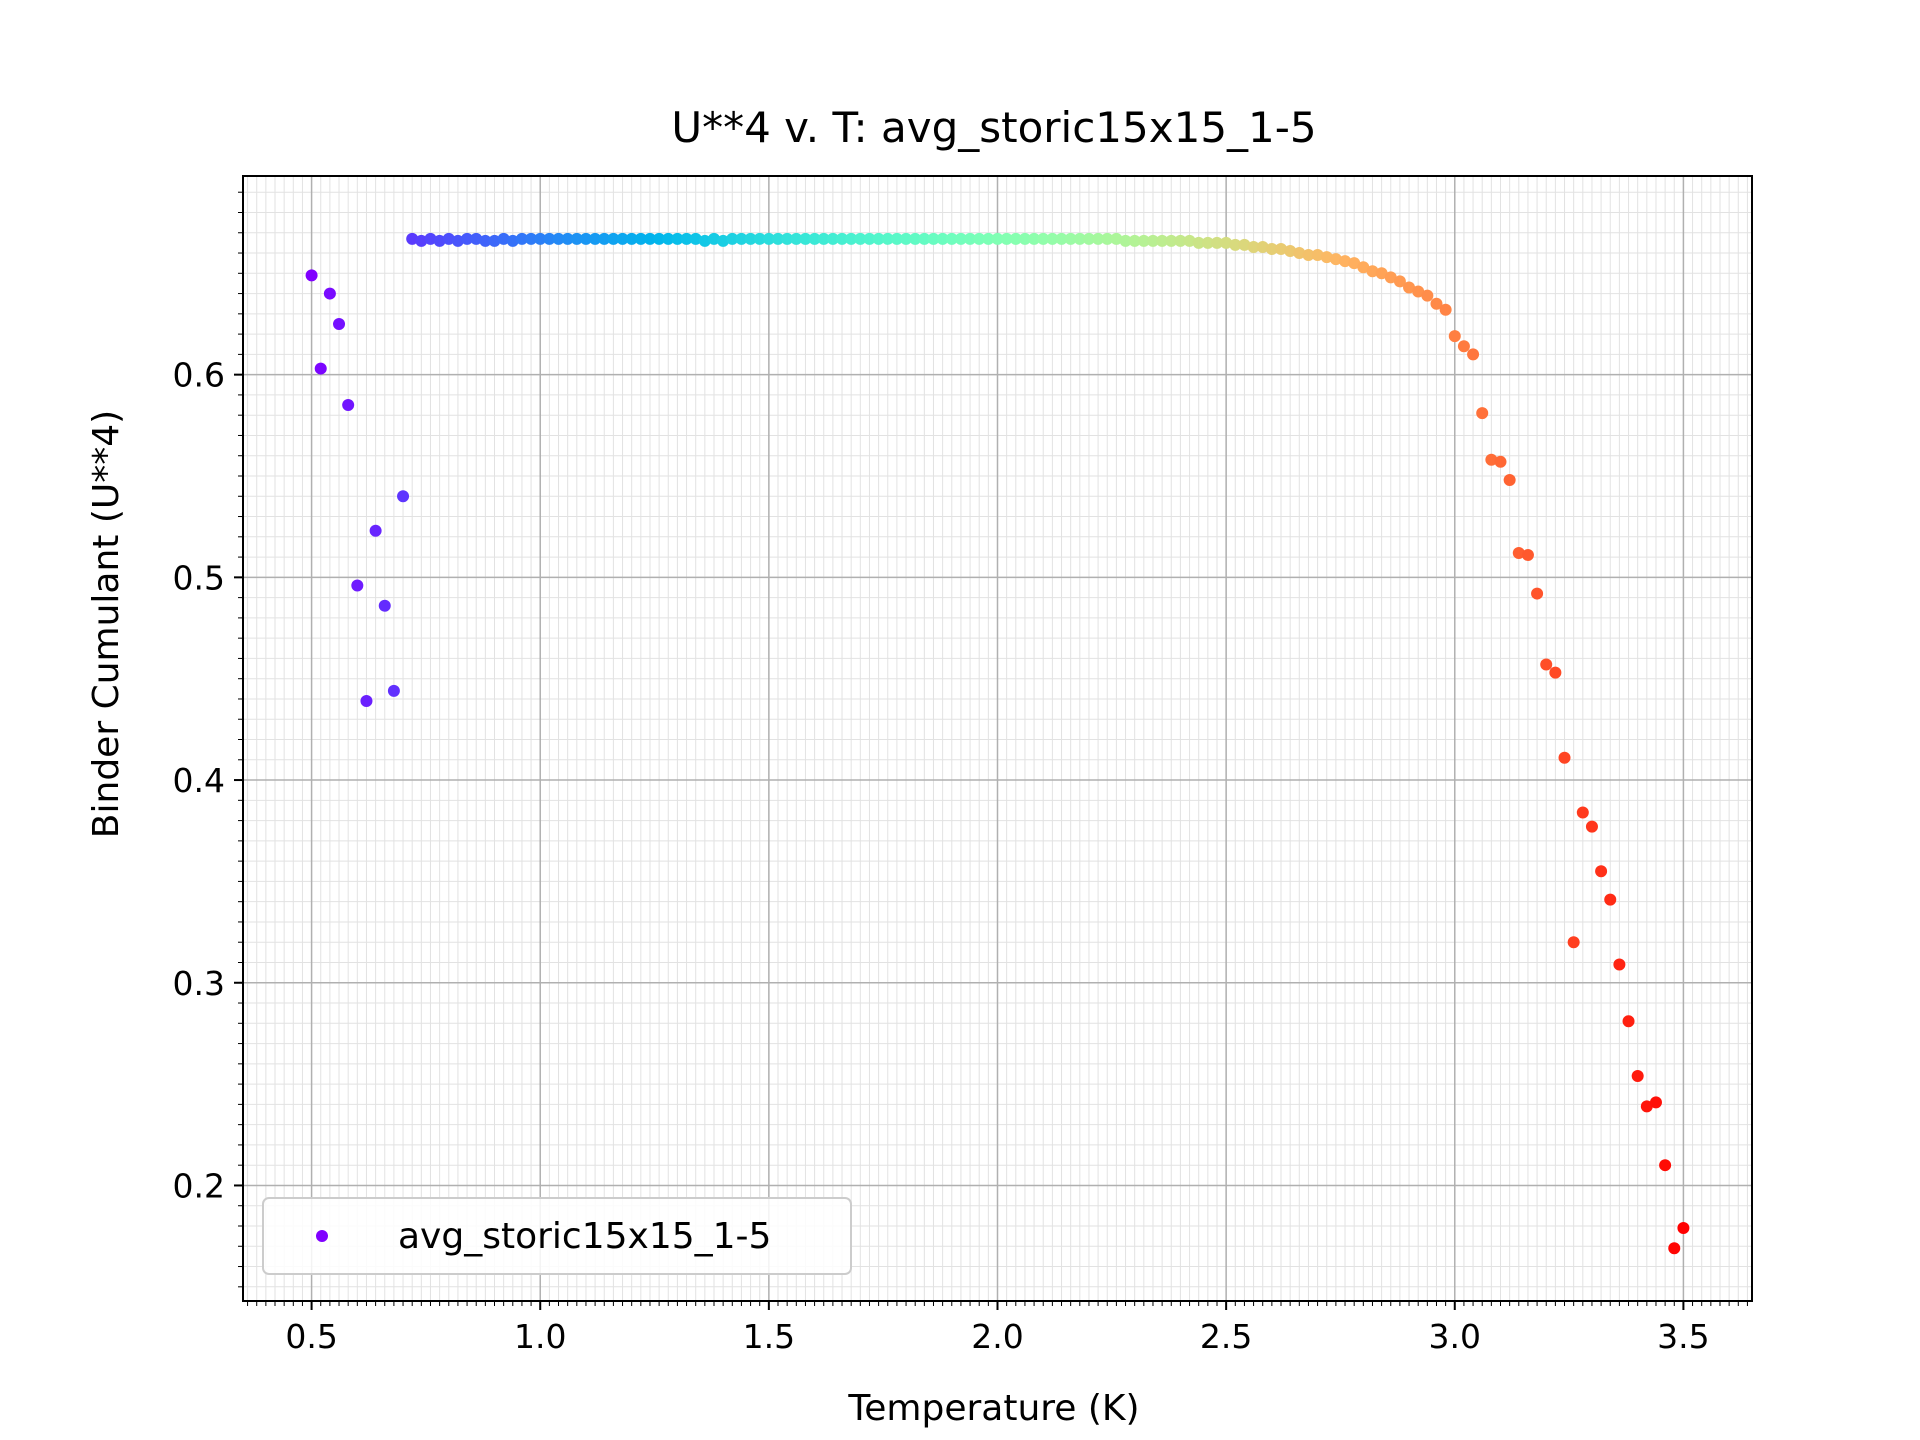 This screenshot has height=1440, width=1920. What do you see at coordinates (199, 983) in the screenshot?
I see `y-tick-label: 0.3` at bounding box center [199, 983].